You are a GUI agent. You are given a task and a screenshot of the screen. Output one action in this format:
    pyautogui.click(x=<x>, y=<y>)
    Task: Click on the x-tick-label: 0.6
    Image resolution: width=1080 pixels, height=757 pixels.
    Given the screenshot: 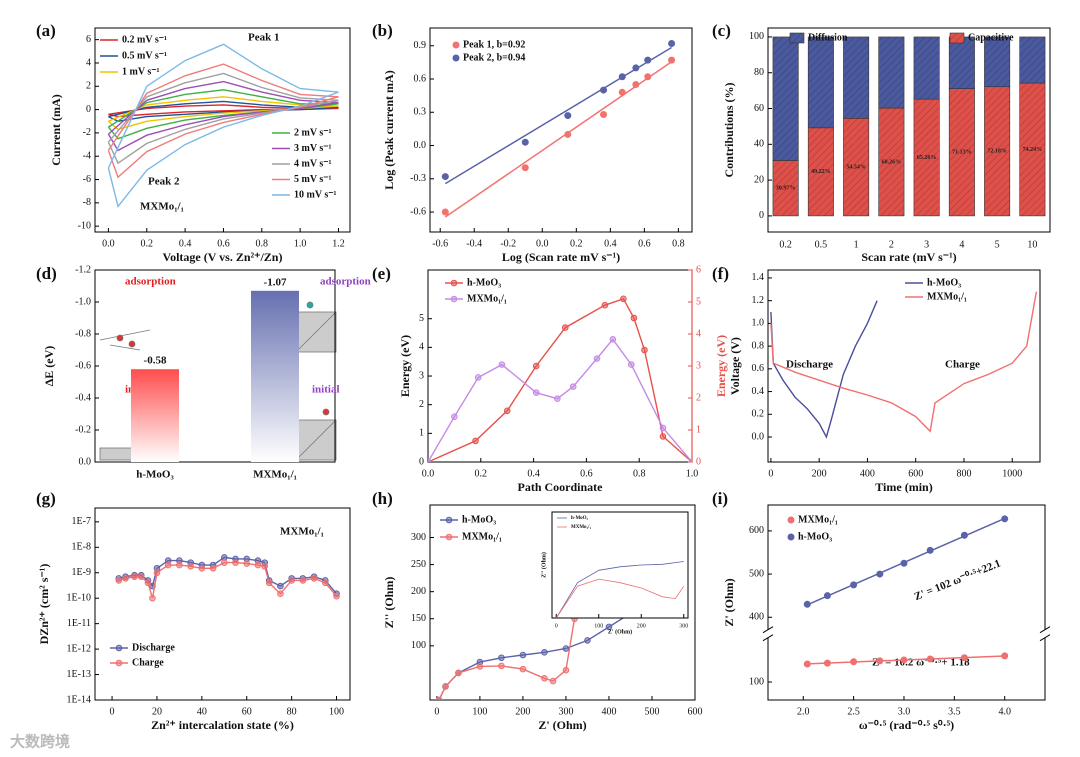 What is the action you would take?
    pyautogui.click(x=644, y=243)
    